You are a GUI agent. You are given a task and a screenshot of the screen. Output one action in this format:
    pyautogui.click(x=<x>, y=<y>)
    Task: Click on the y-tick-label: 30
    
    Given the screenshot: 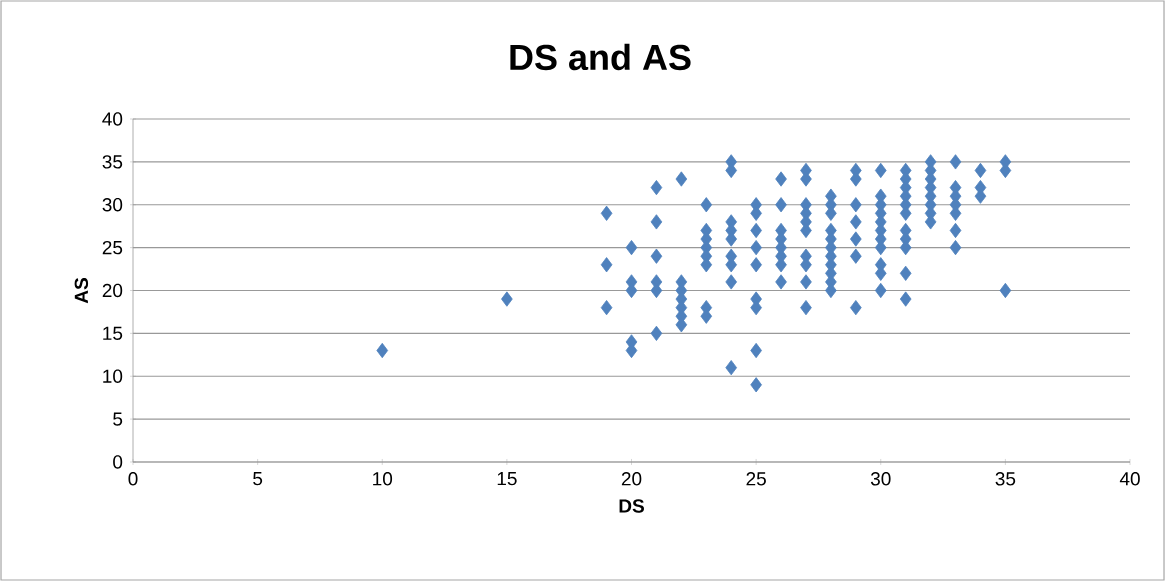 What is the action you would take?
    pyautogui.click(x=112, y=205)
    